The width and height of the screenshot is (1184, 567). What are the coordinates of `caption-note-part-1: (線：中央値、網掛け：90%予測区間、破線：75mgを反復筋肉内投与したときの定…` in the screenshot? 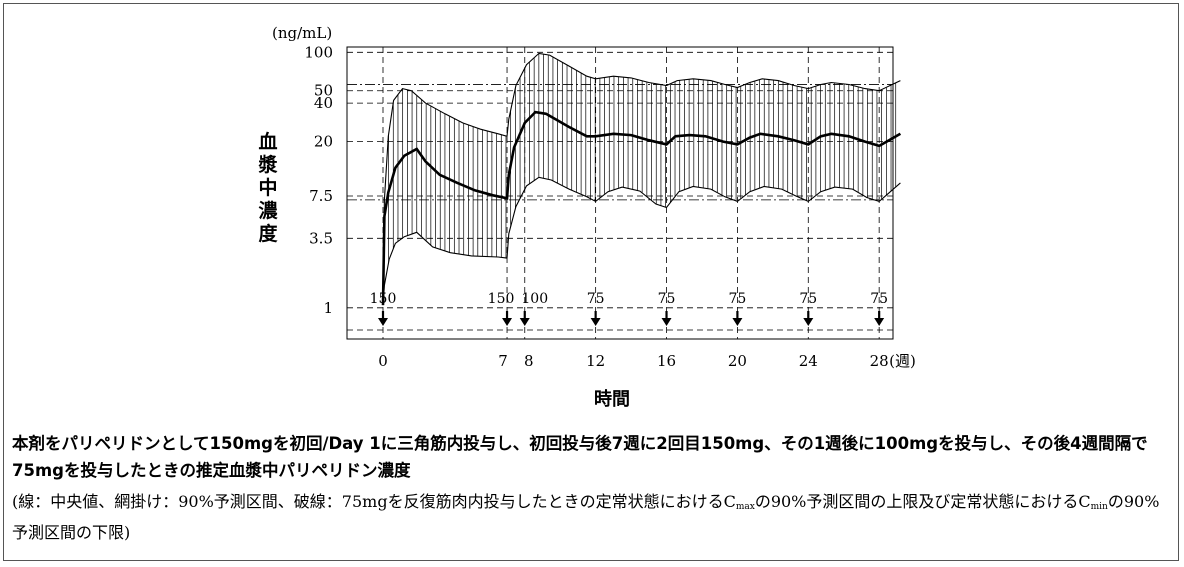 It's located at (374, 501).